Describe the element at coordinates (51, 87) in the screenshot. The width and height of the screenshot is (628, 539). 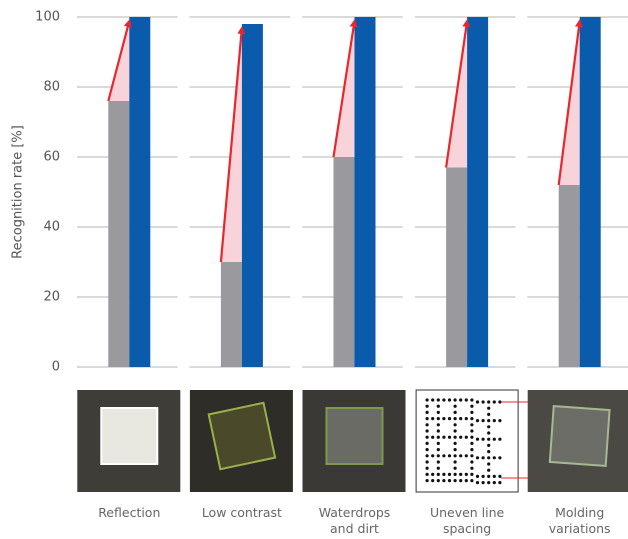
I see `y-tick-label: 80` at that location.